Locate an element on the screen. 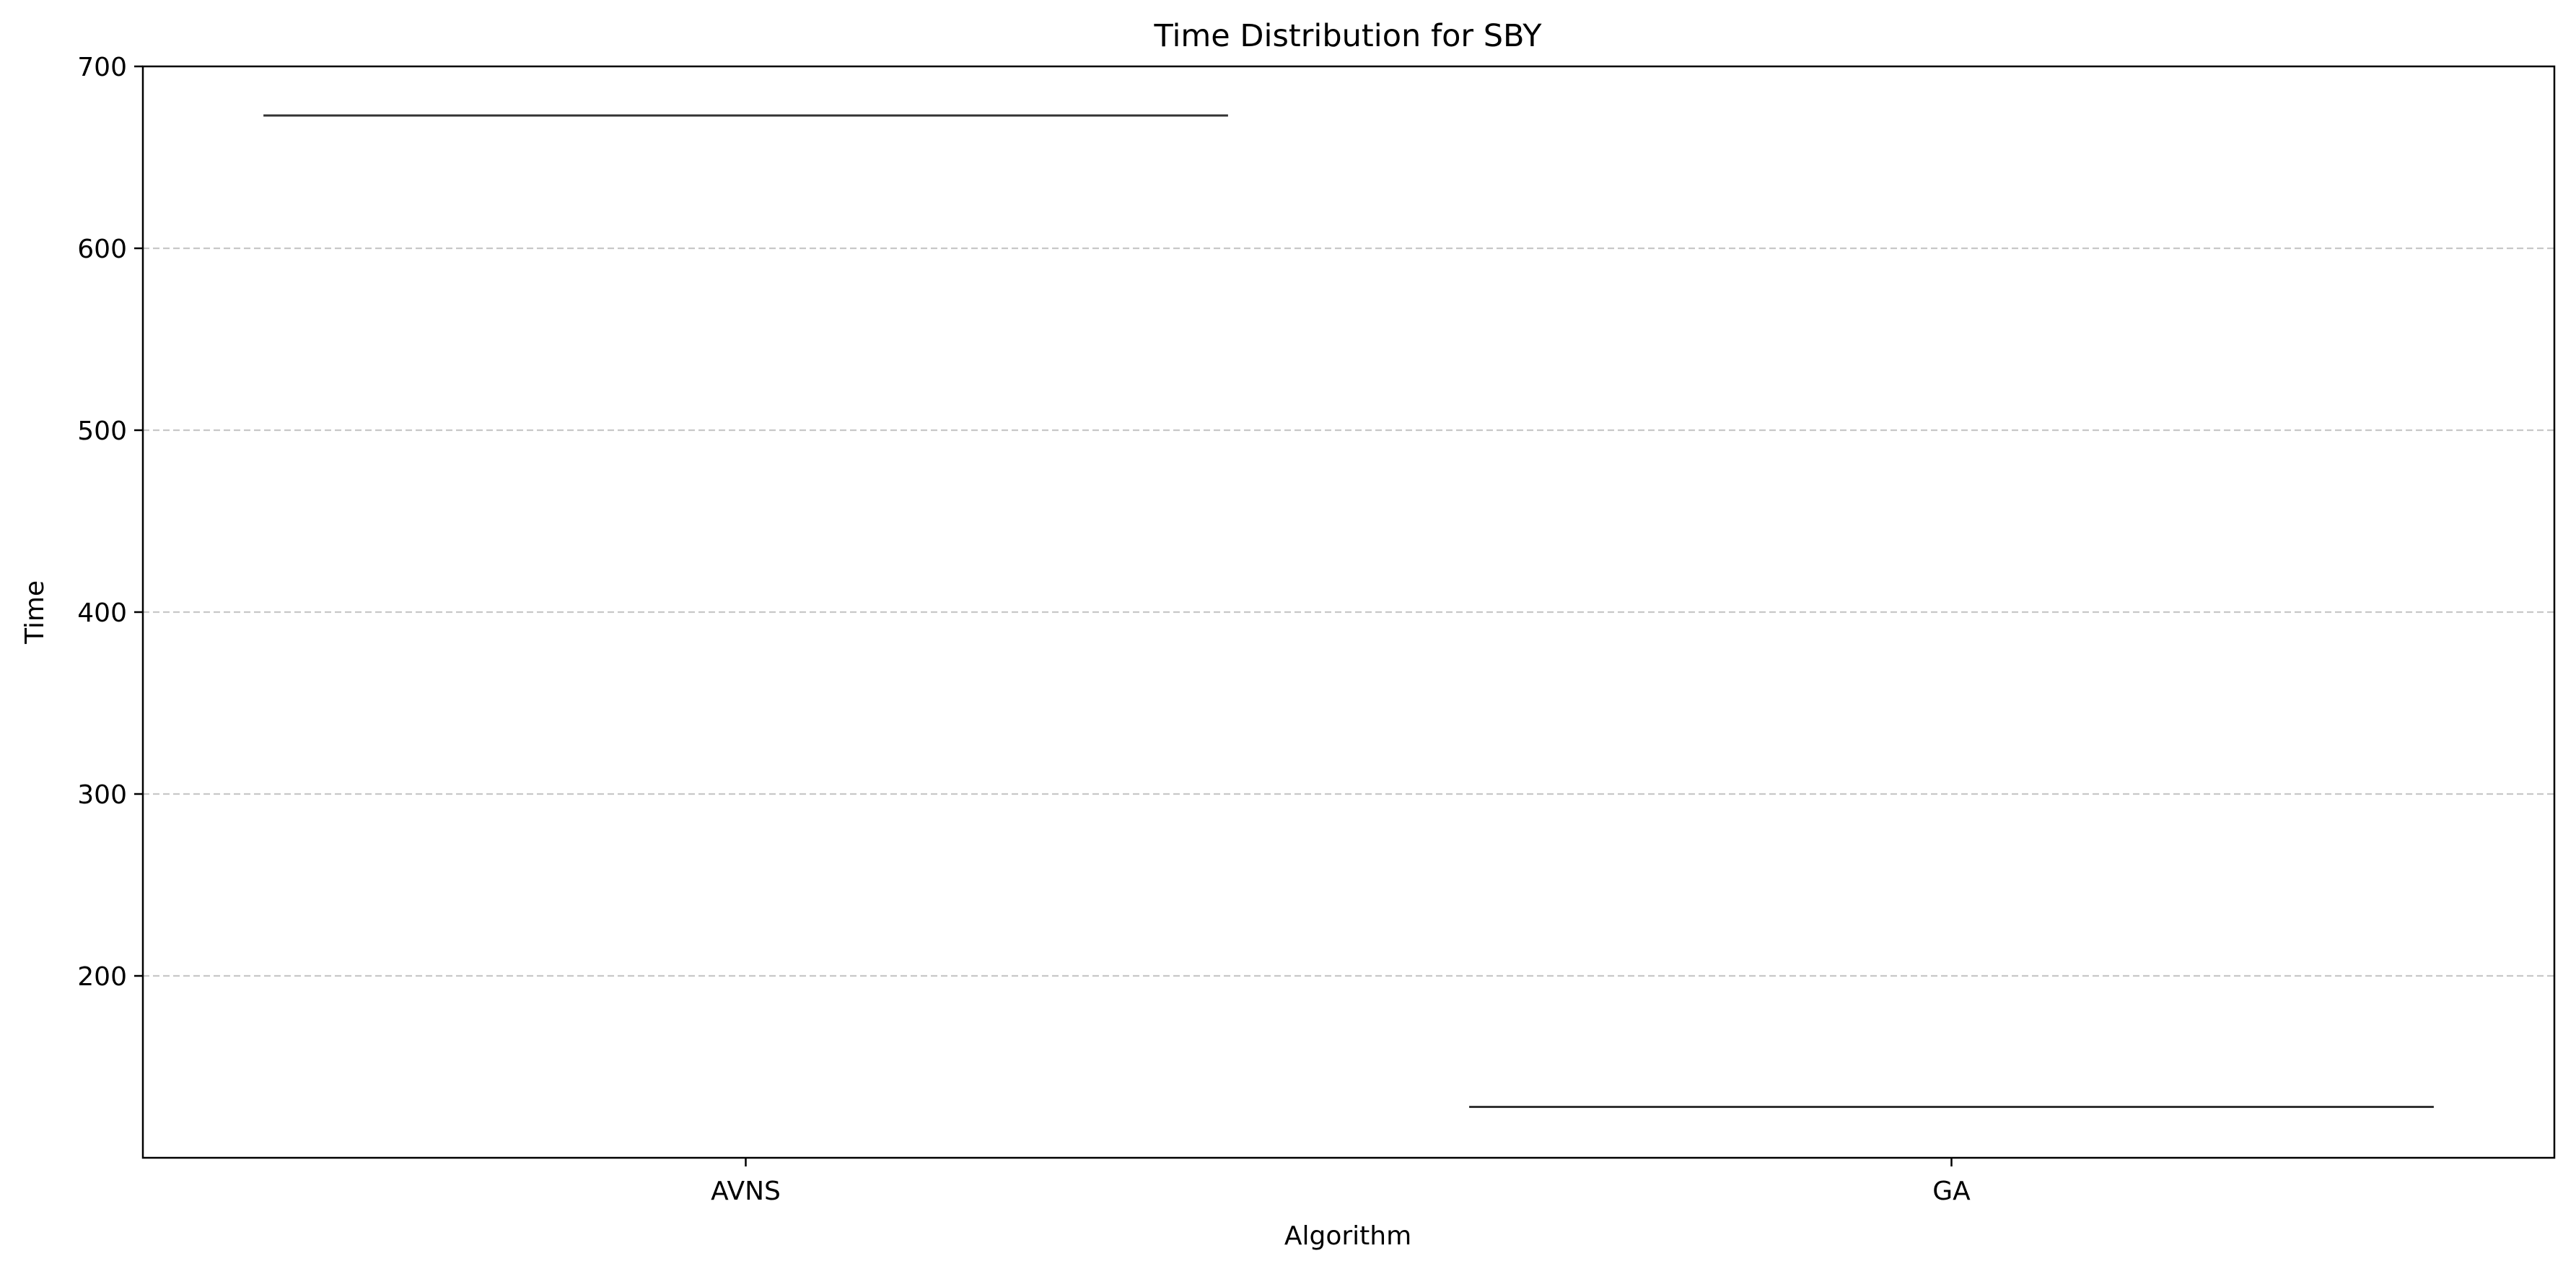 Image resolution: width=2576 pixels, height=1274 pixels. x-tick-label-avns: AVNS is located at coordinates (746, 1191).